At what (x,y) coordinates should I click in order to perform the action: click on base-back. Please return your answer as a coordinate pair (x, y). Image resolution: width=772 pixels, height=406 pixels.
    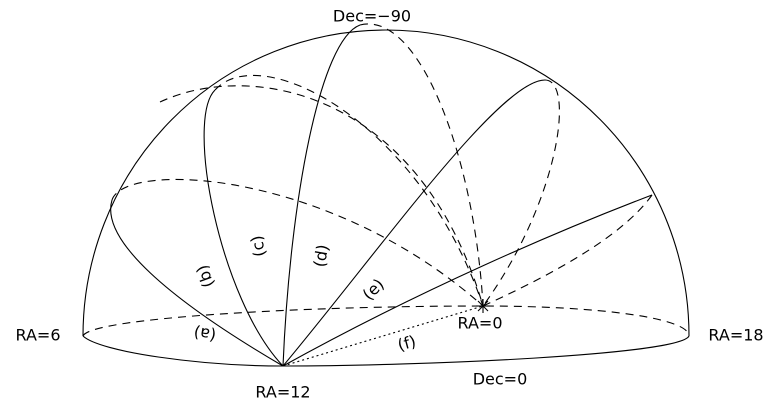
    Looking at the image, I should click on (386, 321).